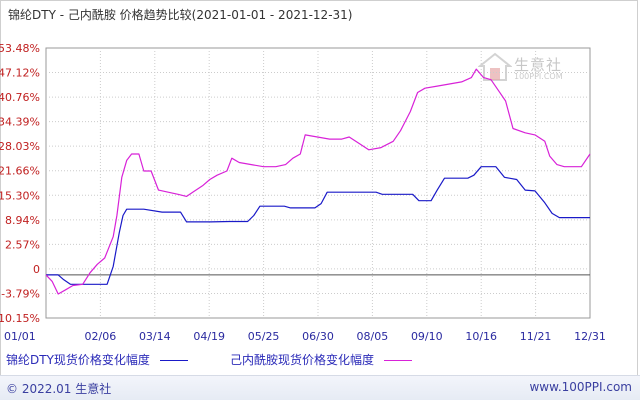  What do you see at coordinates (20, 48) in the screenshot?
I see `y-tick-label: 53.48%` at bounding box center [20, 48].